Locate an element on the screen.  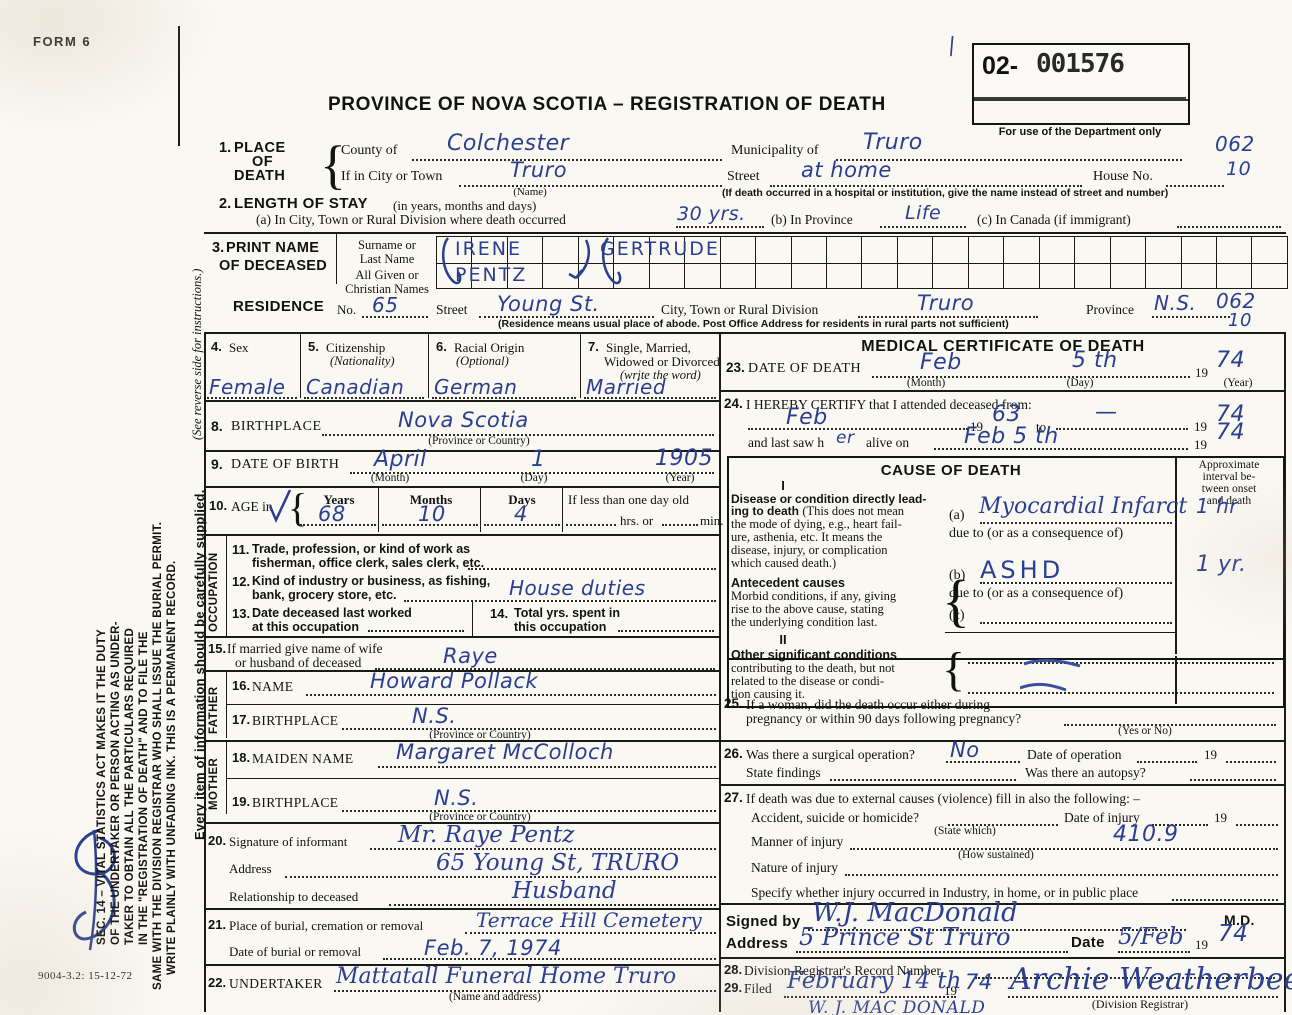
age-hrs-leader is located at coordinates (591, 525).